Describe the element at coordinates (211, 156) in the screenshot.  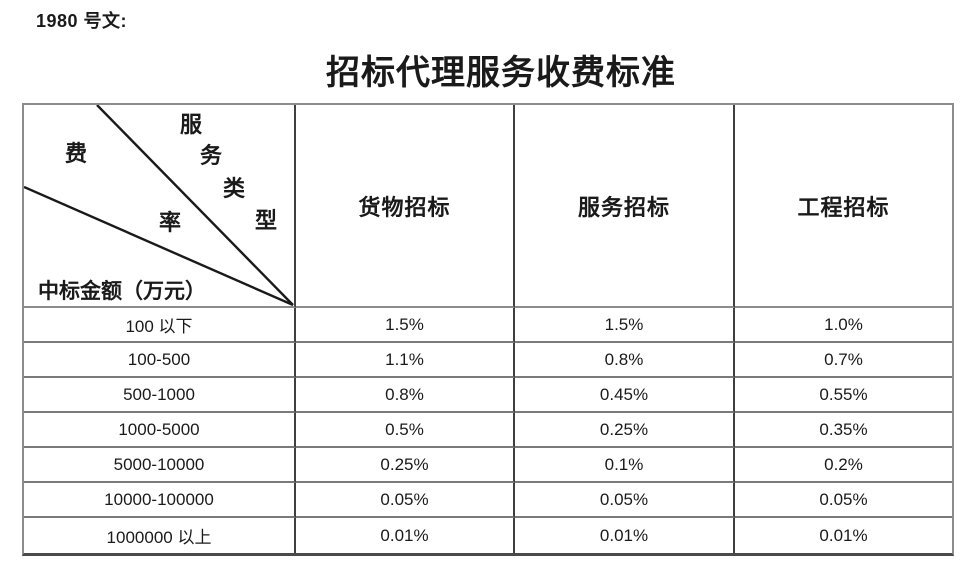
I see `corner-label-service-char: 务` at that location.